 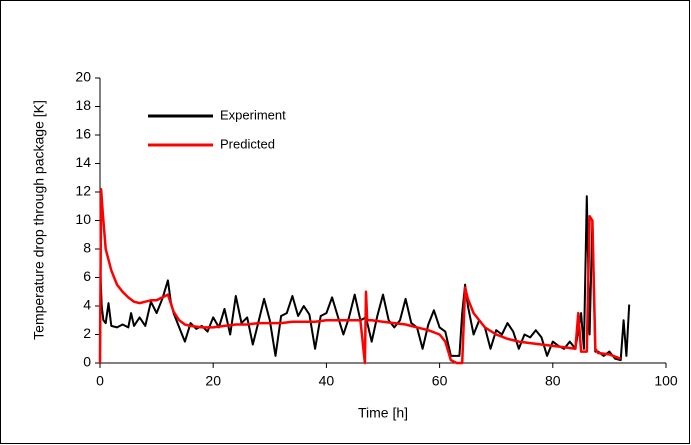 What do you see at coordinates (87, 362) in the screenshot?
I see `y-tick-label: 0` at bounding box center [87, 362].